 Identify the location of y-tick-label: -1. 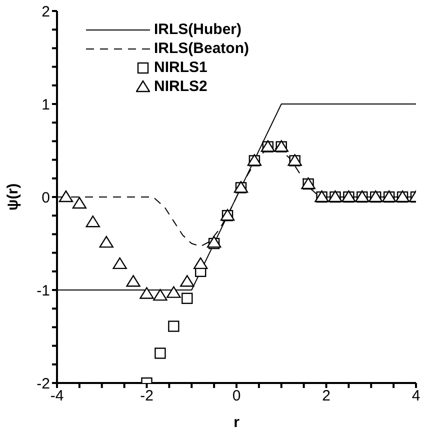
(43, 291).